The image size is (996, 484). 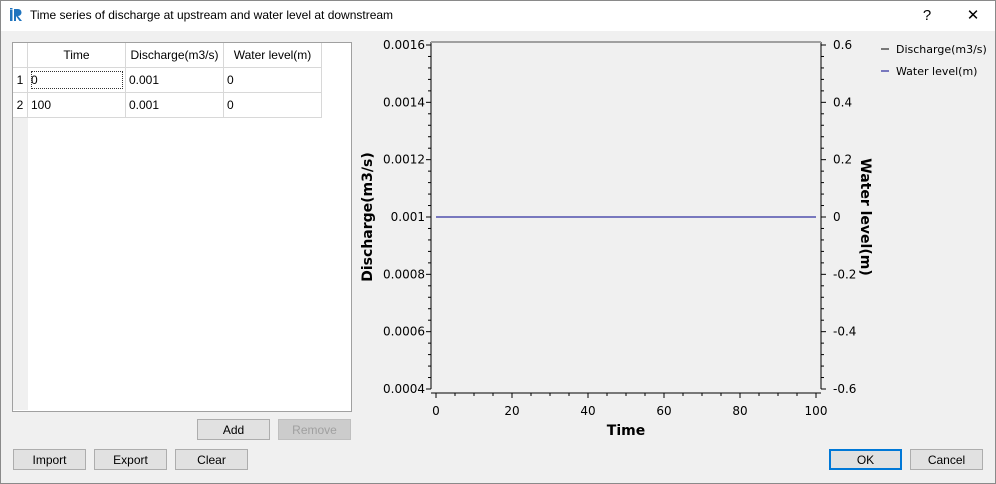 I want to click on x-tick-label: 100, so click(x=816, y=411).